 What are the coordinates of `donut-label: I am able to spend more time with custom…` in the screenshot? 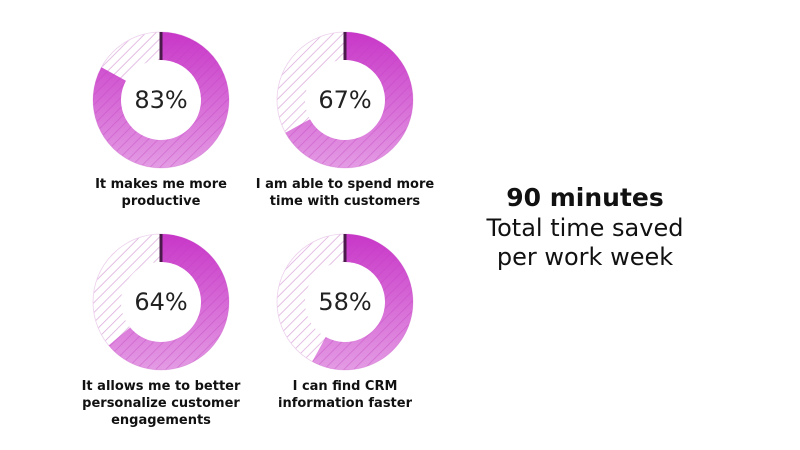 It's located at (345, 193).